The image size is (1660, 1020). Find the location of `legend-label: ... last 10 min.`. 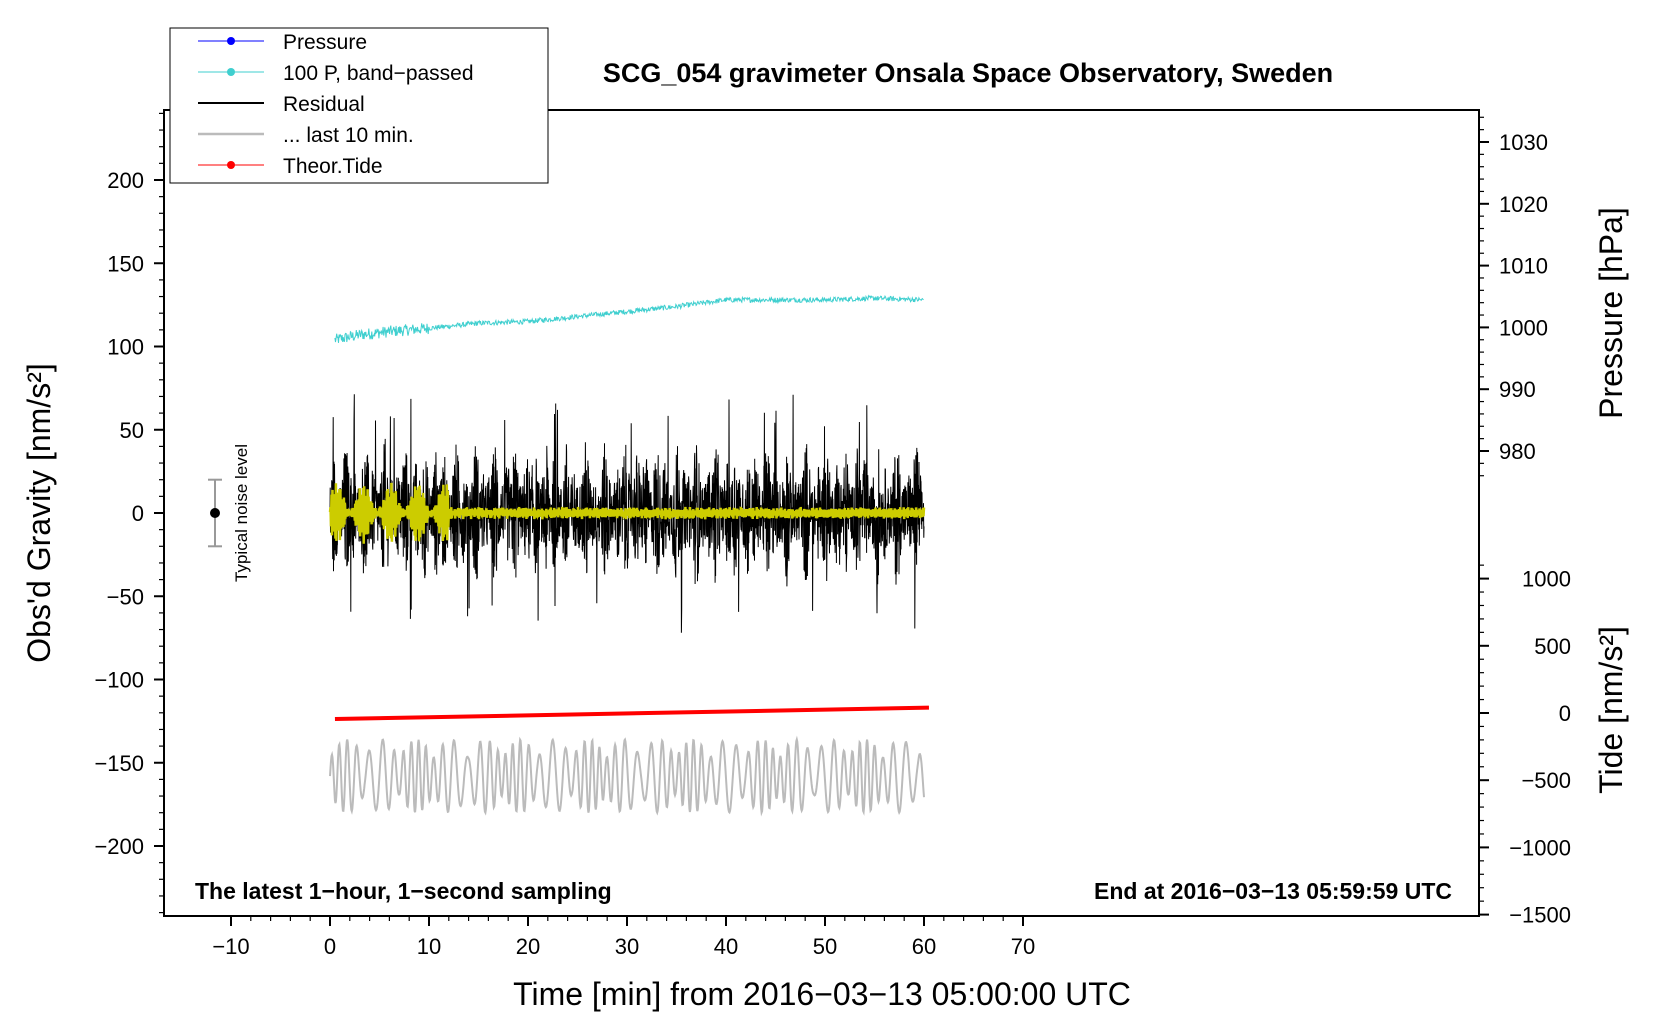

legend-label: ... last 10 min. is located at coordinates (348, 135).